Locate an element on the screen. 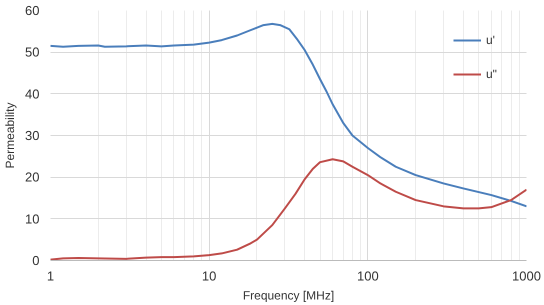  x-tick-label: 10 is located at coordinates (209, 276).